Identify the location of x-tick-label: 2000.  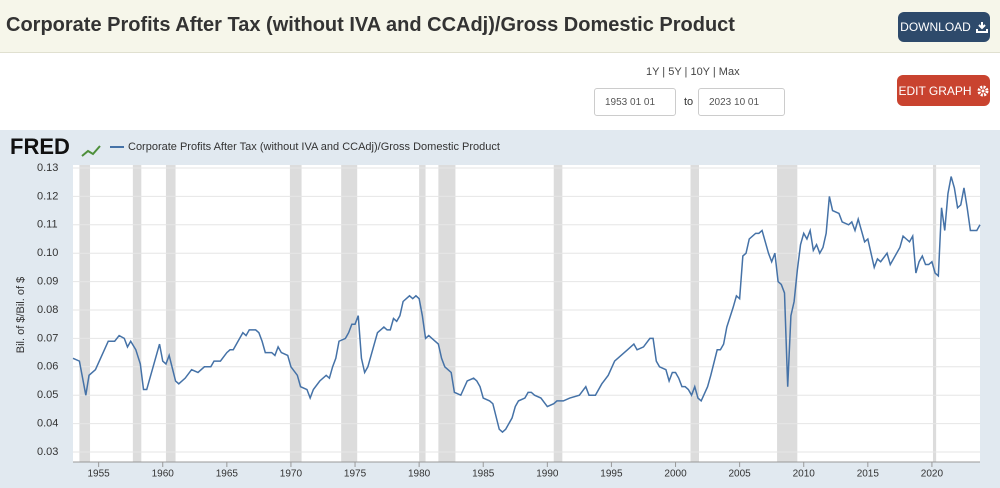
(675, 474).